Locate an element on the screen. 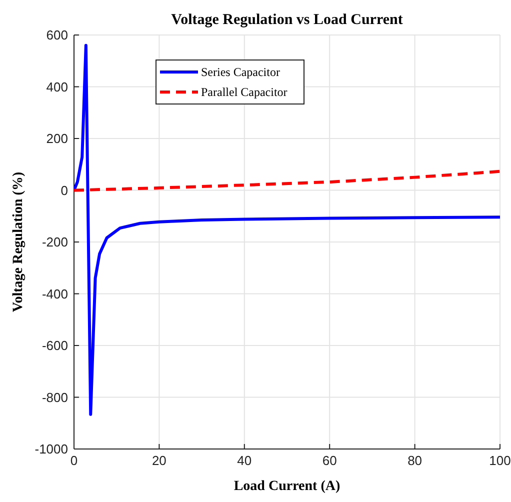 The width and height of the screenshot is (511, 502). line-series is located at coordinates (287, 181).